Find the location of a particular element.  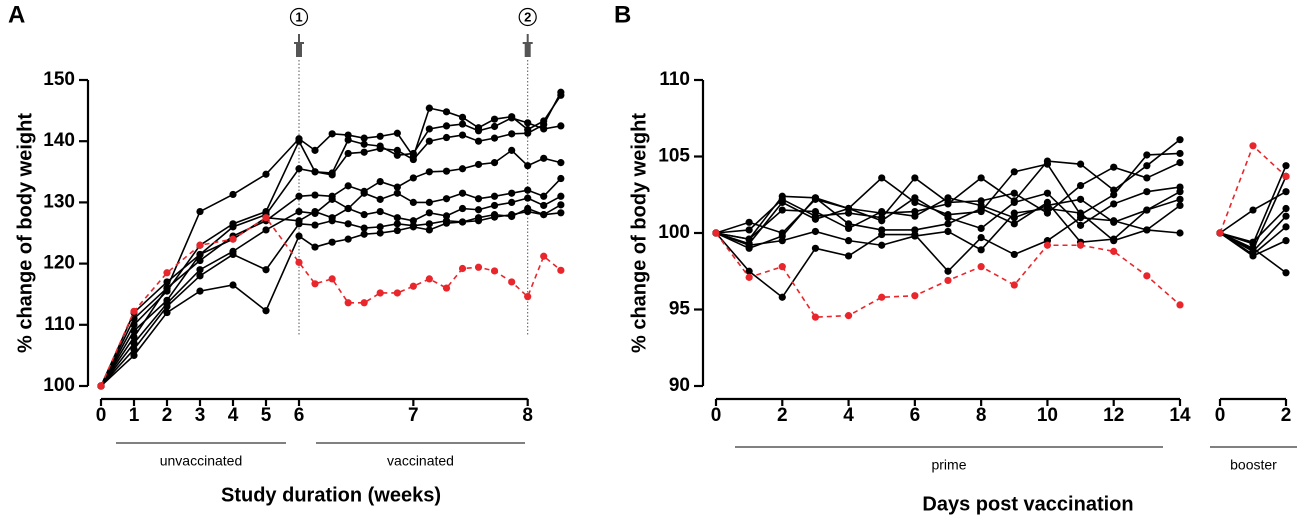

period-label: booster is located at coordinates (1253, 465).